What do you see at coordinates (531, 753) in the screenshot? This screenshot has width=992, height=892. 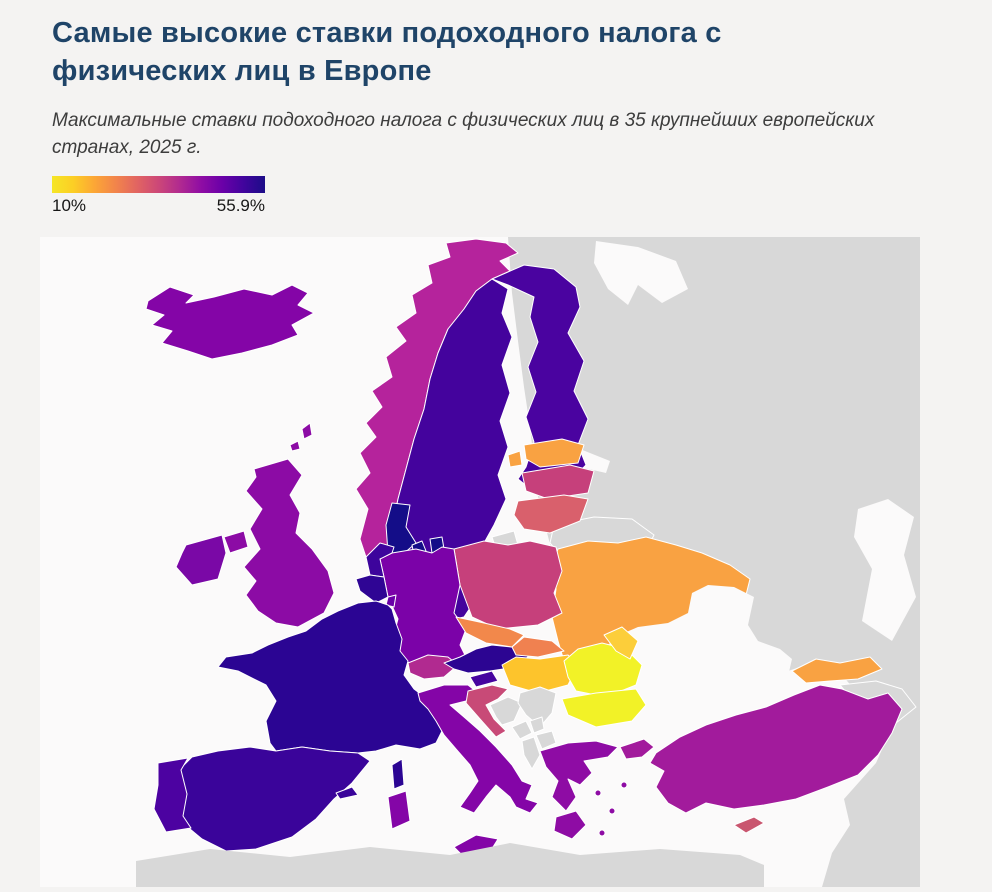 I see `region-albania-nodata` at bounding box center [531, 753].